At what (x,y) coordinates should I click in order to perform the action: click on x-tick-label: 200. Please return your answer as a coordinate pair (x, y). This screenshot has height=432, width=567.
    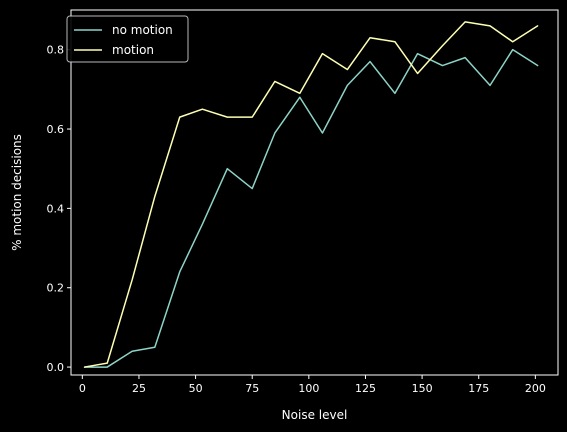
    Looking at the image, I should click on (535, 388).